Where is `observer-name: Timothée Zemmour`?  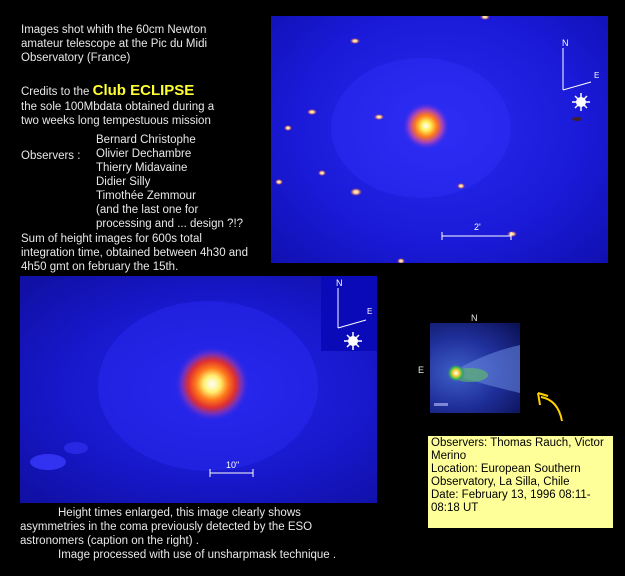
observer-name: Timothée Zemmour is located at coordinates (146, 196).